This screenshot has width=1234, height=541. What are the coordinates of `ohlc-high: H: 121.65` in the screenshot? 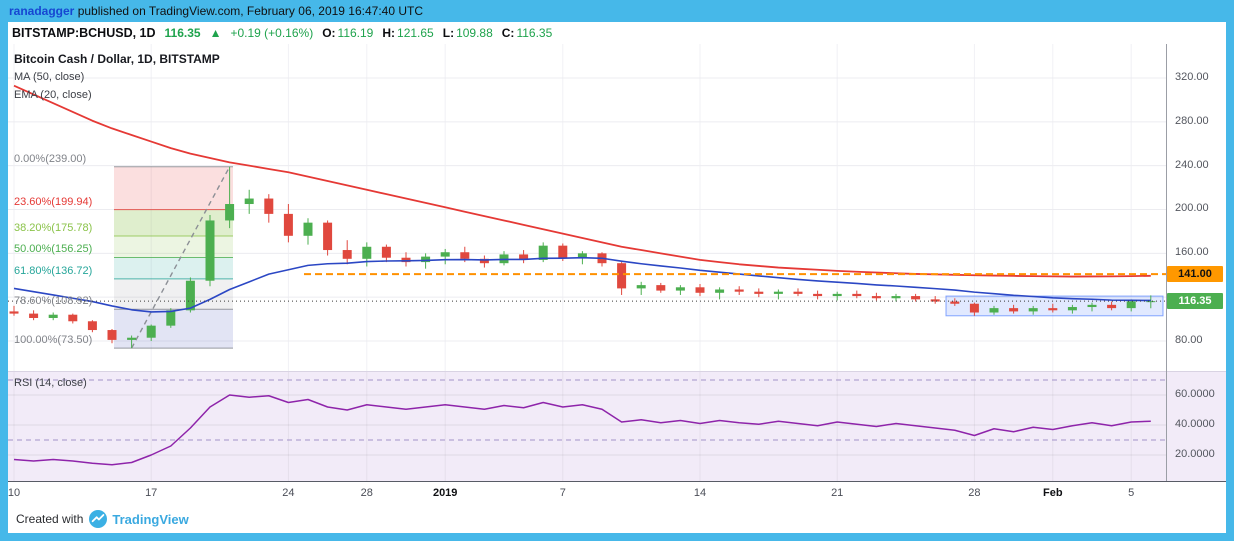 It's located at (407, 33).